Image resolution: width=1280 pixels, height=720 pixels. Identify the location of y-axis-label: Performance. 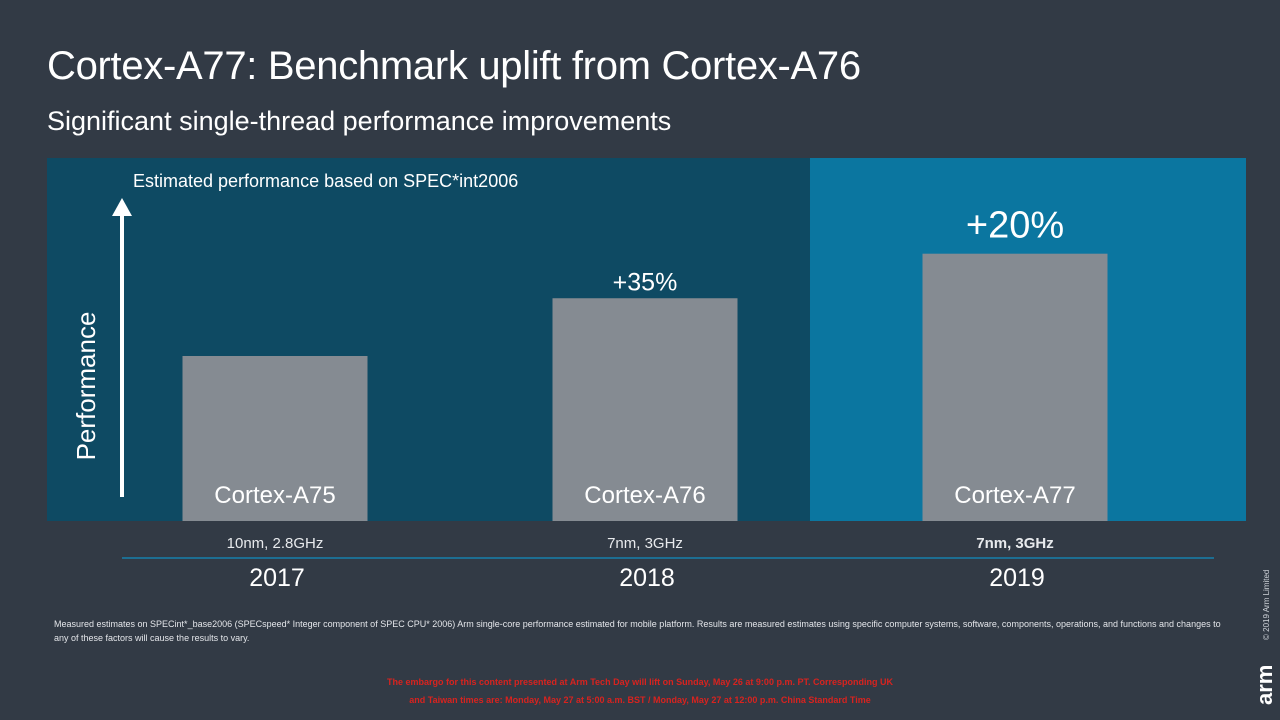
(86, 386).